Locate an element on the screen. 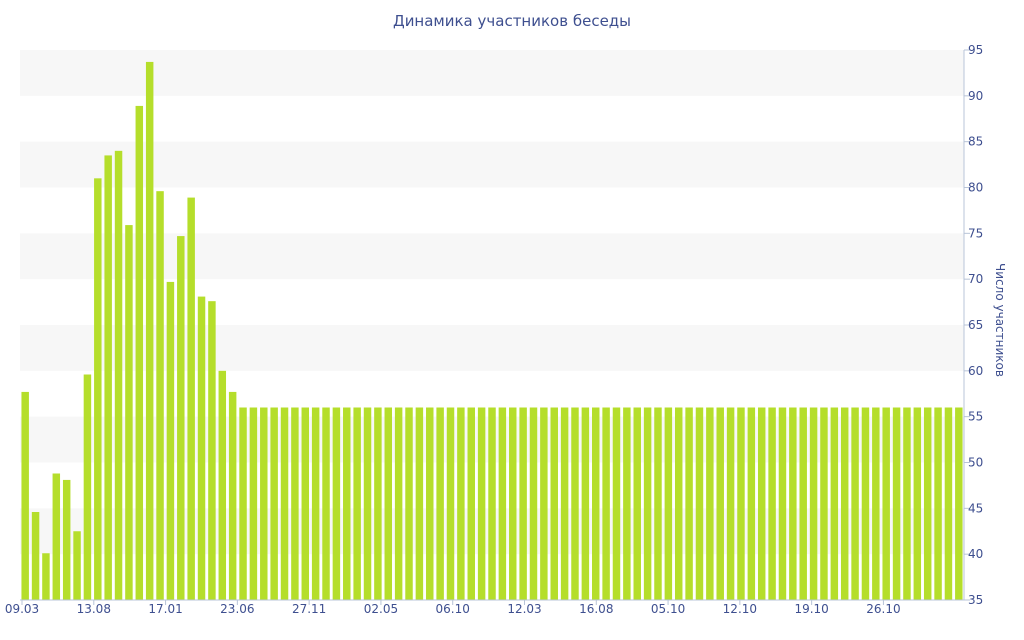 Image resolution: width=1024 pixels, height=640 pixels. x-tick-label: 12.10 is located at coordinates (740, 609).